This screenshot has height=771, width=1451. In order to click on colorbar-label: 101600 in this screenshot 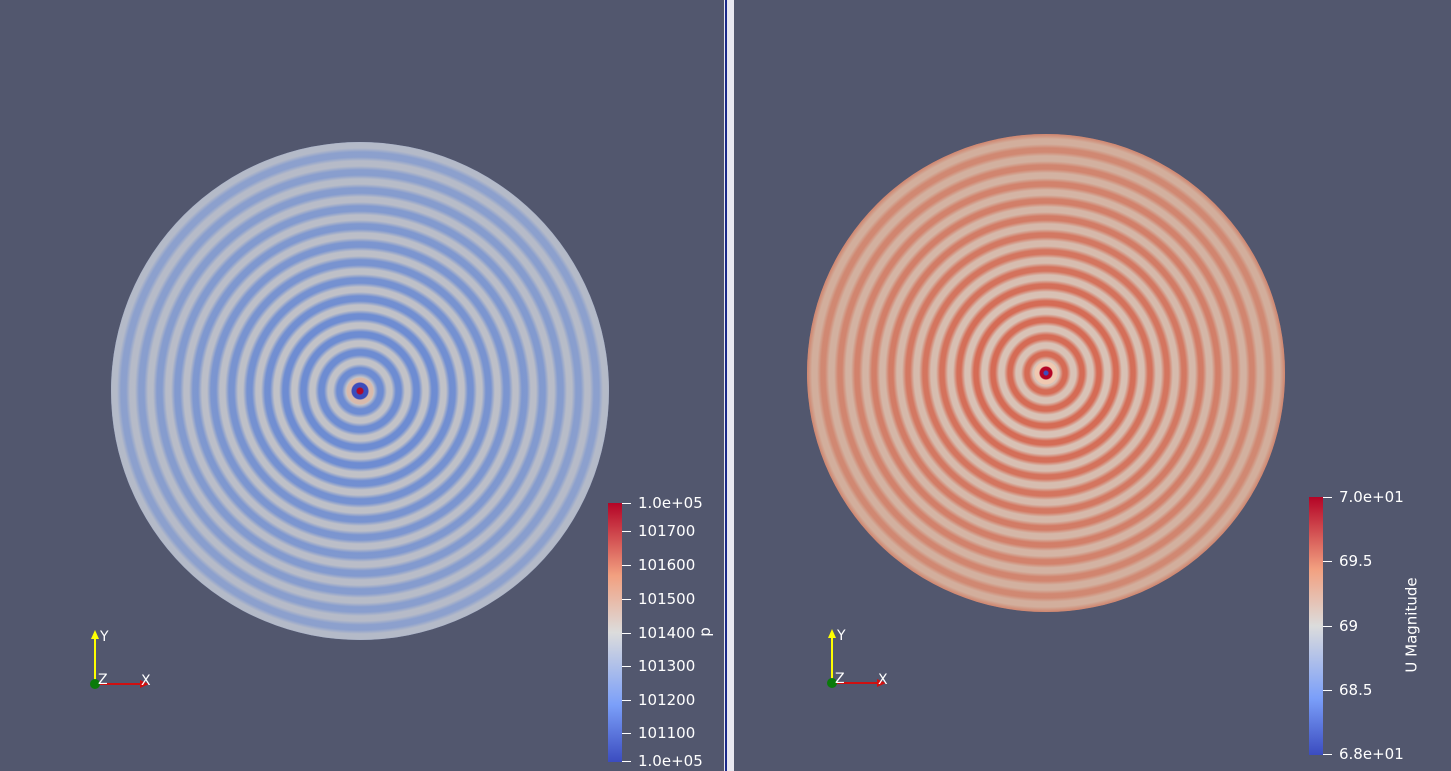, I will do `click(667, 565)`.